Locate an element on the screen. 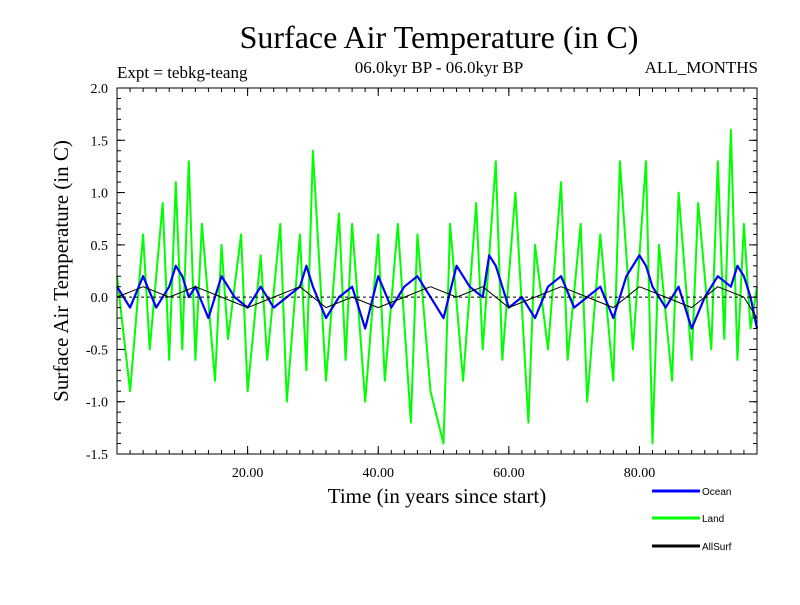  y-tick-label: 1.0 is located at coordinates (100, 194).